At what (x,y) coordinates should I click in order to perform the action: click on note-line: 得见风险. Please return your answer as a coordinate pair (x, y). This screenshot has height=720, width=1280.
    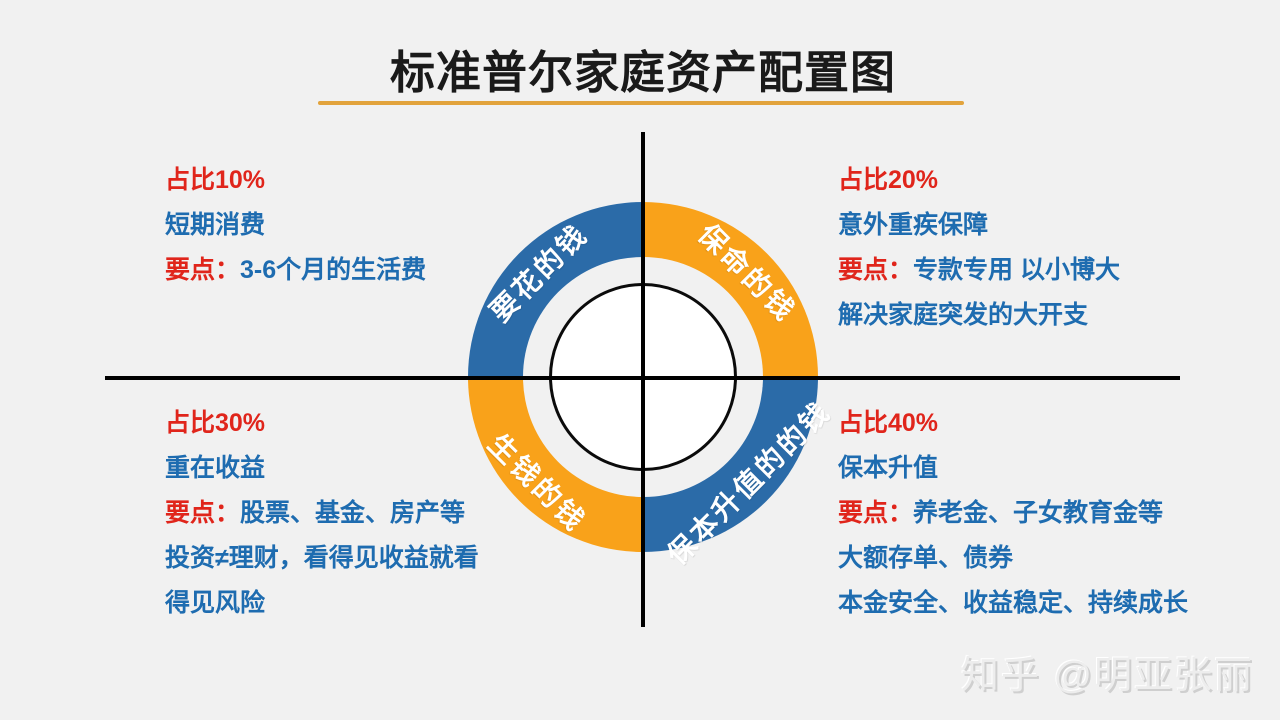
    Looking at the image, I should click on (215, 603).